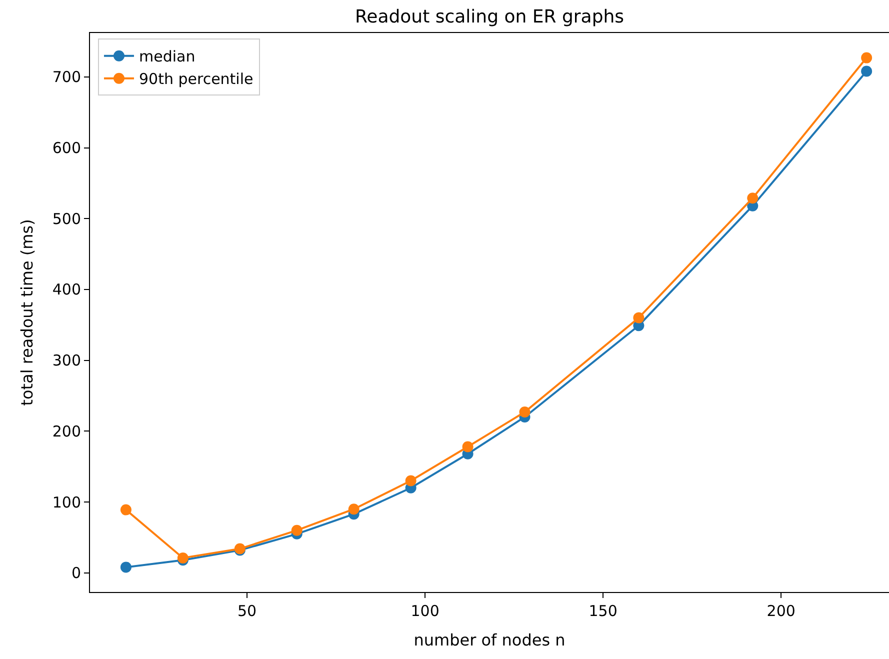  Describe the element at coordinates (66, 148) in the screenshot. I see `y-tick-label: 600` at that location.